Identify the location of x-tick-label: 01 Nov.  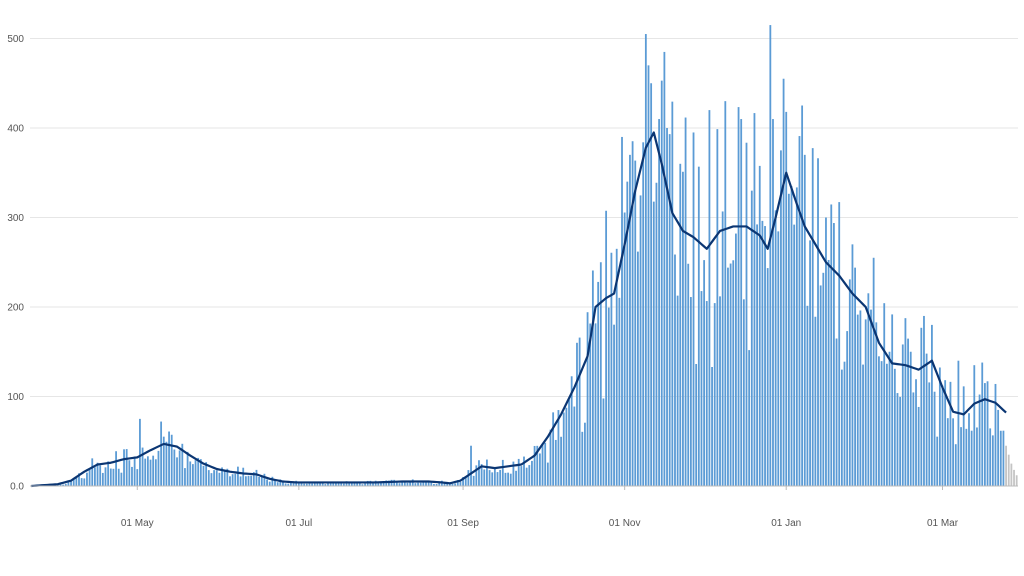
(625, 523).